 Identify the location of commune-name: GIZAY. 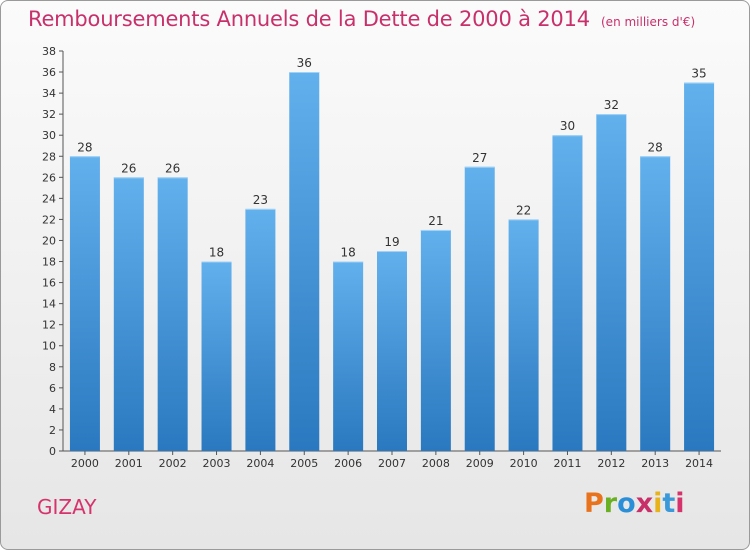
(67, 507).